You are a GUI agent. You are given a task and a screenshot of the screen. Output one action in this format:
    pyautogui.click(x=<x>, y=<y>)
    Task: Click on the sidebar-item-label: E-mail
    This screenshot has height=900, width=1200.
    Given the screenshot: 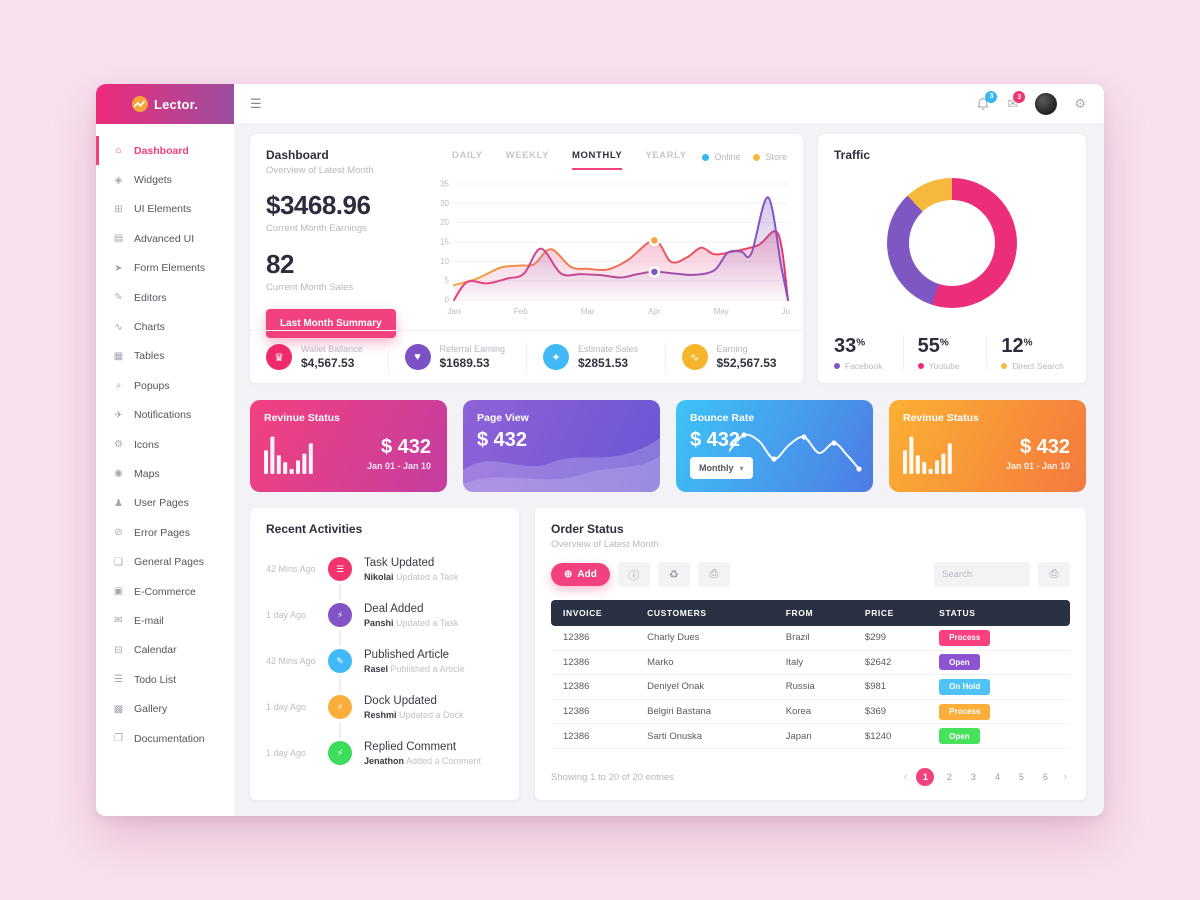 What is the action you would take?
    pyautogui.click(x=149, y=620)
    